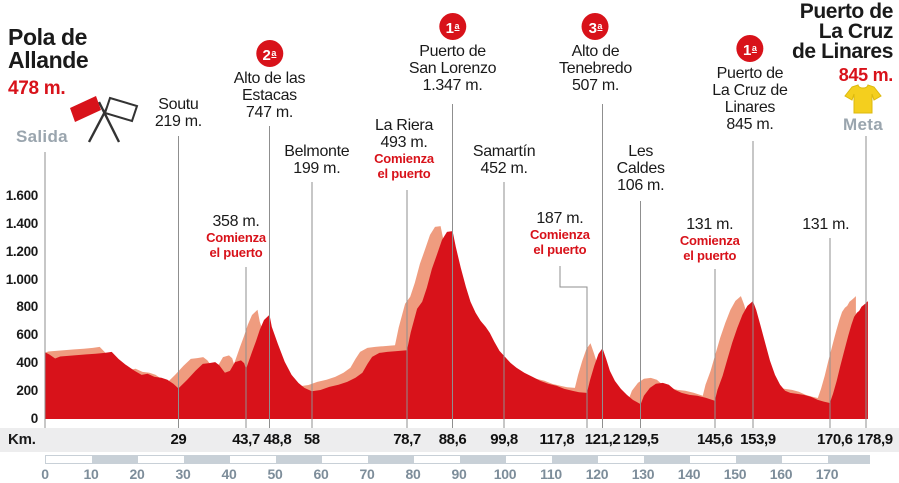 Image resolution: width=899 pixels, height=483 pixels. Describe the element at coordinates (321, 474) in the screenshot. I see `ruler-tick-label: 60` at that location.